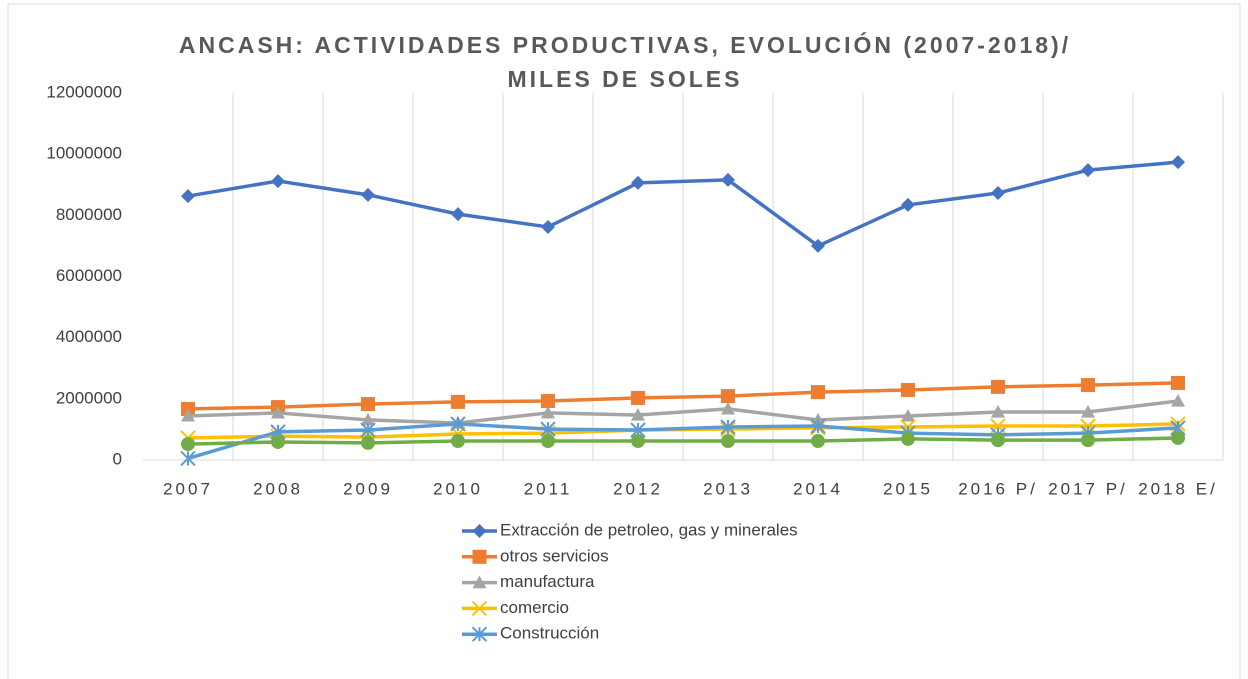 The width and height of the screenshot is (1248, 679). Describe the element at coordinates (89, 397) in the screenshot. I see `y-tick-label: 2000000` at that location.